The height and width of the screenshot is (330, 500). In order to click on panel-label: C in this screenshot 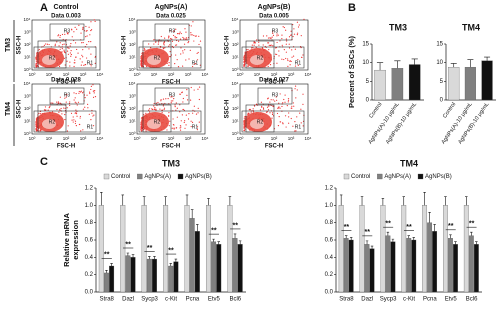, I will do `click(44, 162)`.